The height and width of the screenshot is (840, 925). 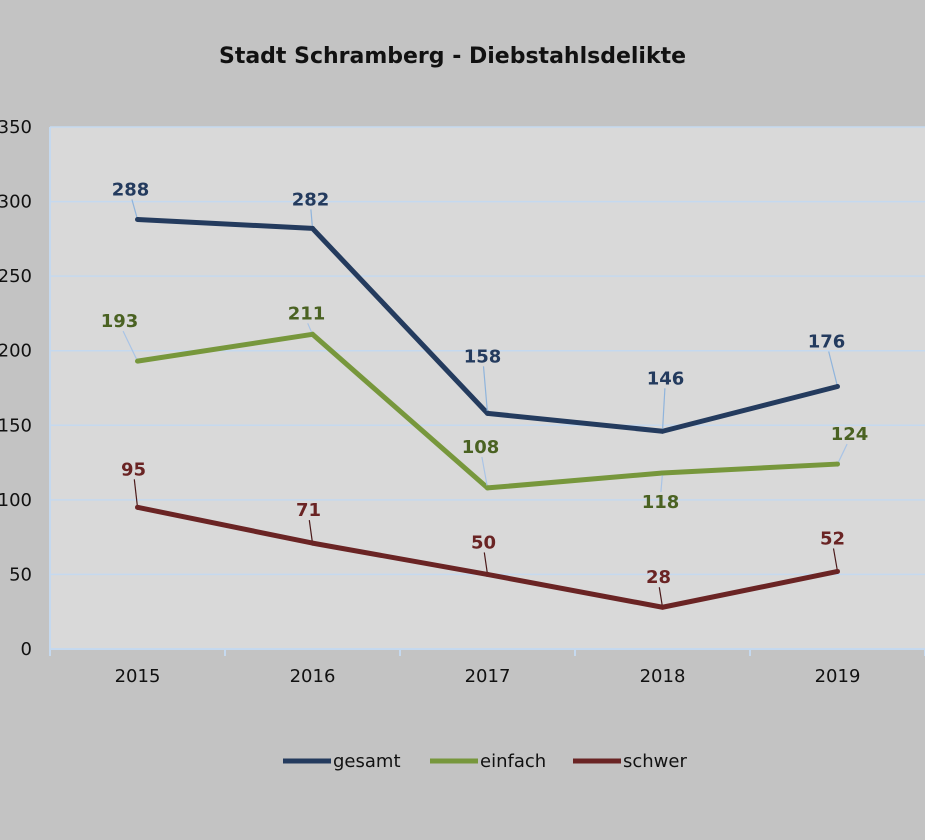 I want to click on y-tick-label: 50, so click(x=20, y=574).